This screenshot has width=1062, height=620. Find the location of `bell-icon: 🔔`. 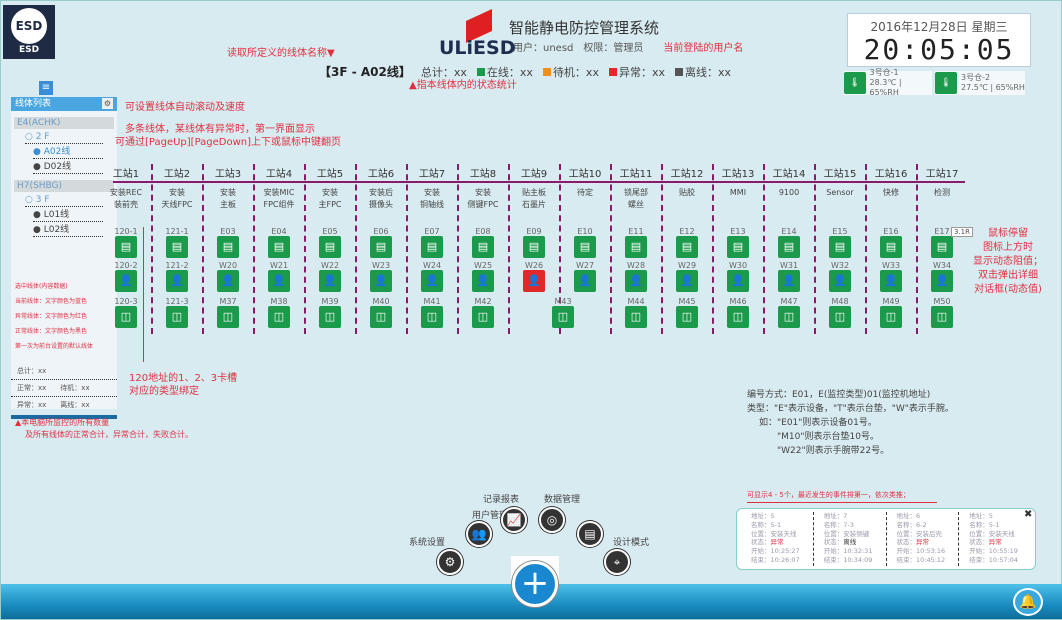

bell-icon: 🔔 is located at coordinates (1028, 602).